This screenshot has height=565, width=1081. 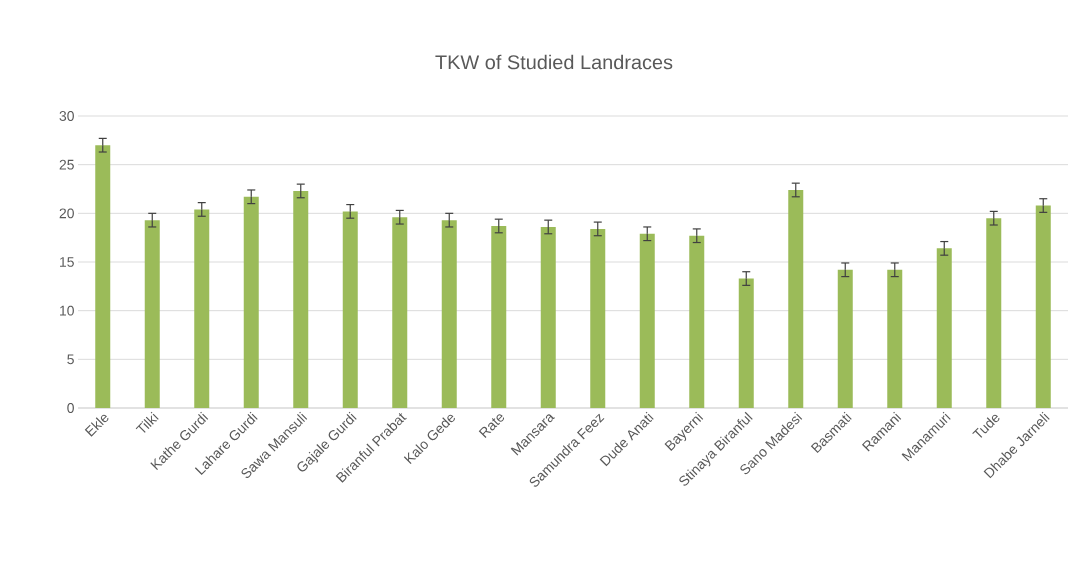 I want to click on y-tick-label: 15, so click(x=67, y=262).